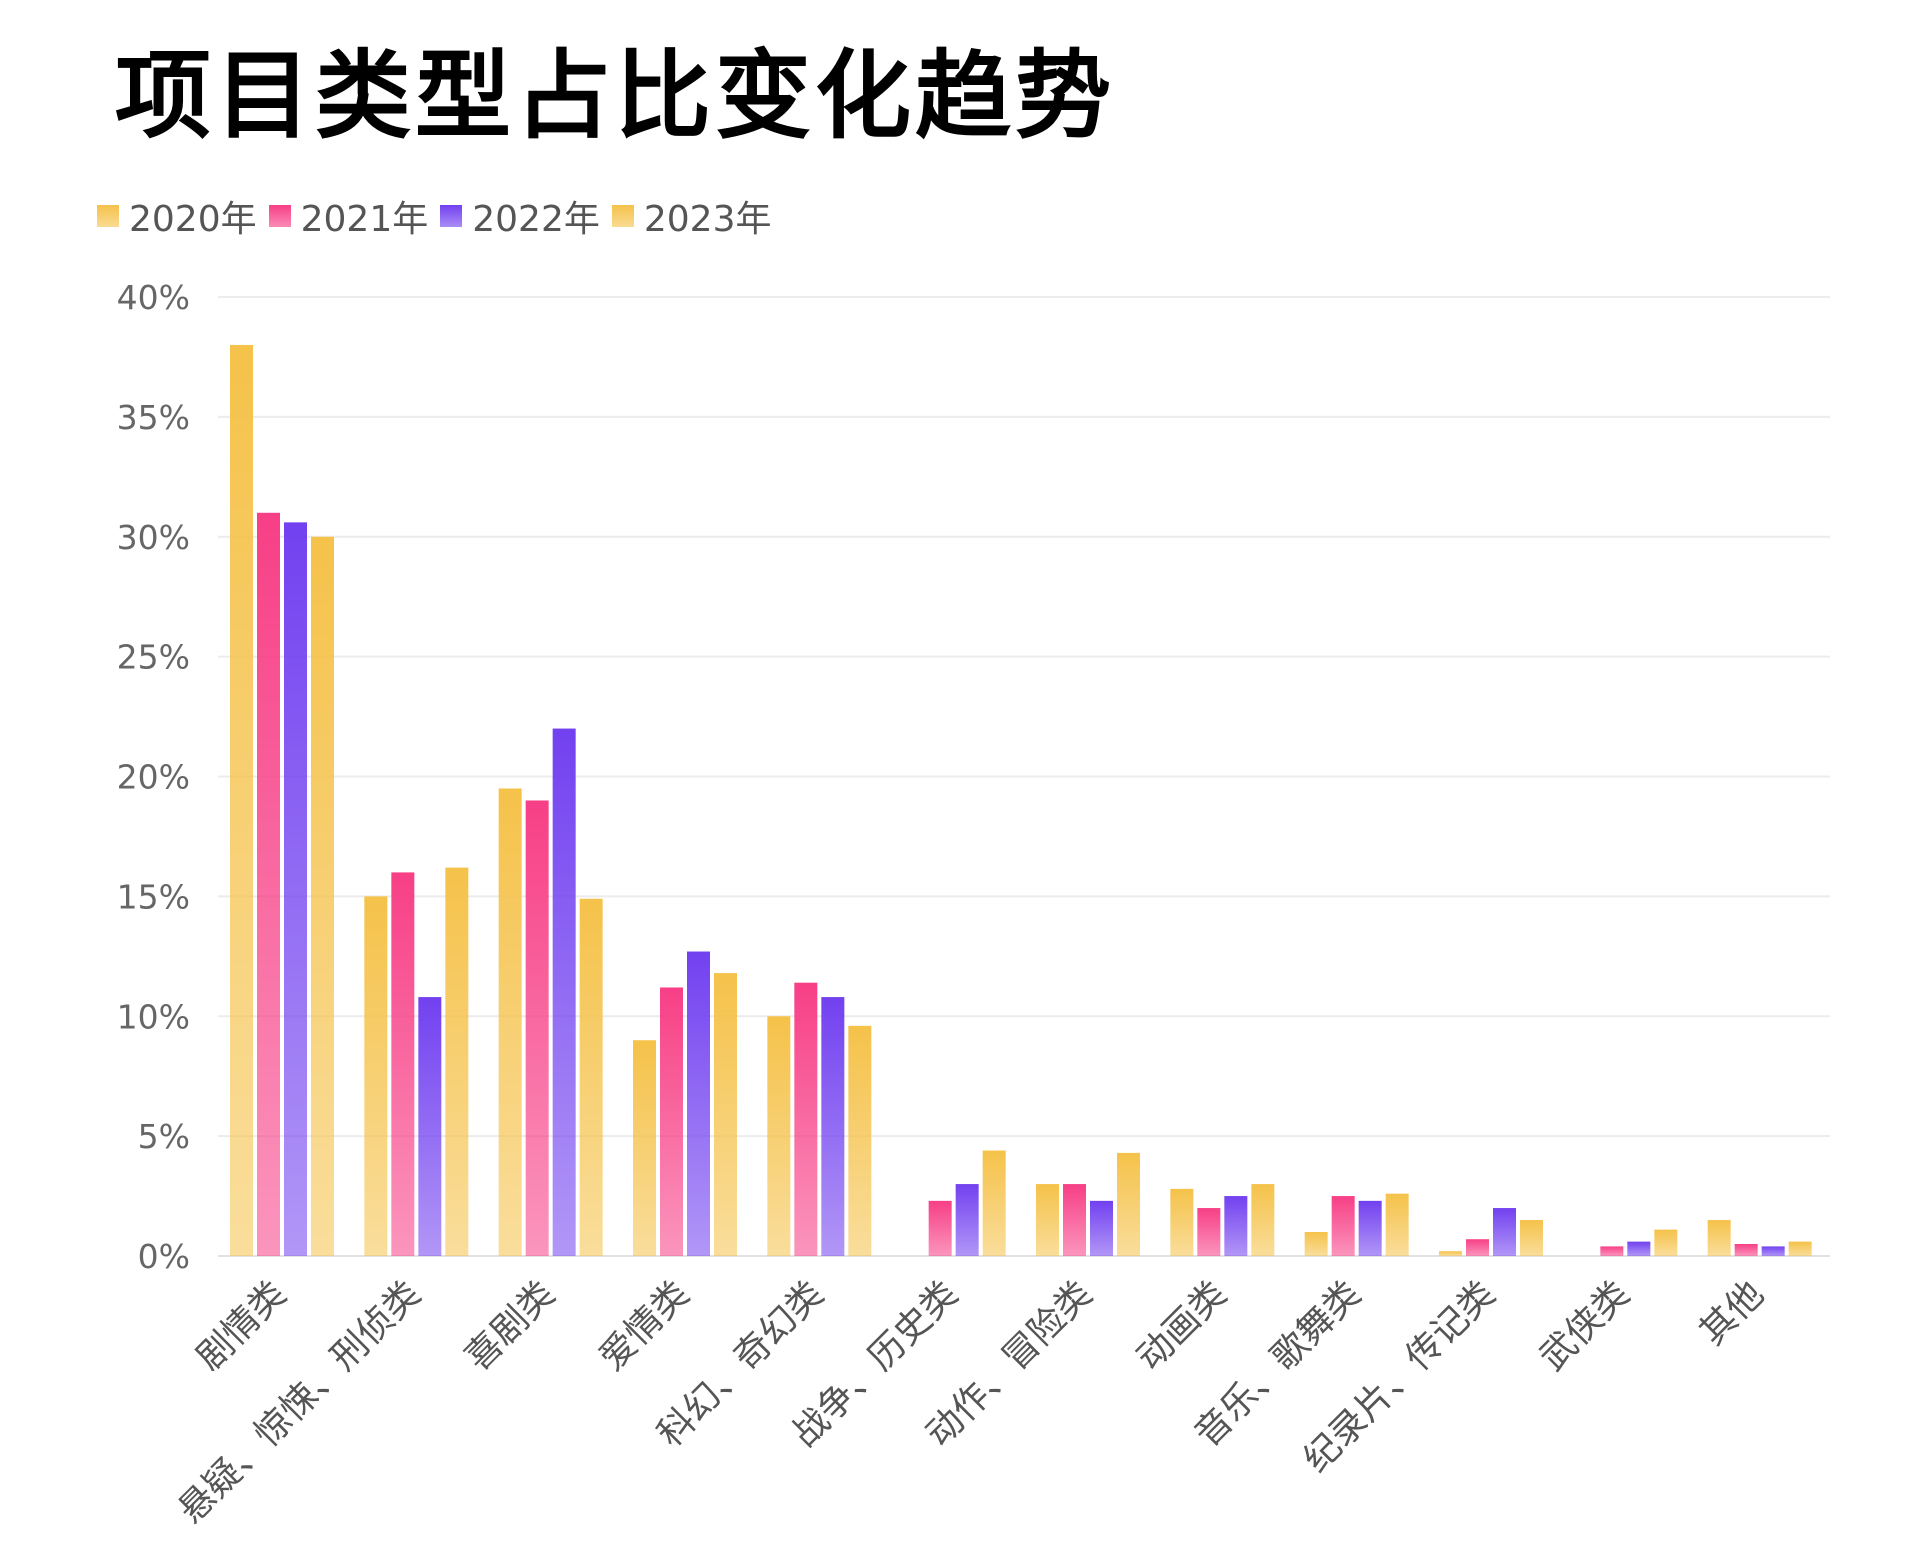 This screenshot has width=1920, height=1564. I want to click on y-axis-tick-labels: 0% 5% 10% 15% 20% 25% 30% 35% 40%, so click(153, 777).